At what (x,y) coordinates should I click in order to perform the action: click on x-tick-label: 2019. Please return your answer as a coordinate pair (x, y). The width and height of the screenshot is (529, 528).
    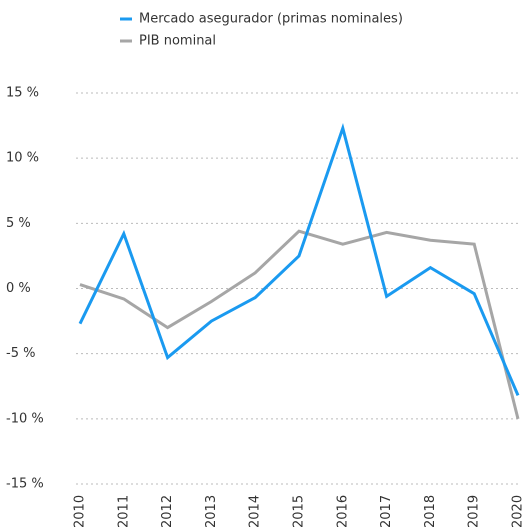
    Looking at the image, I should click on (474, 511).